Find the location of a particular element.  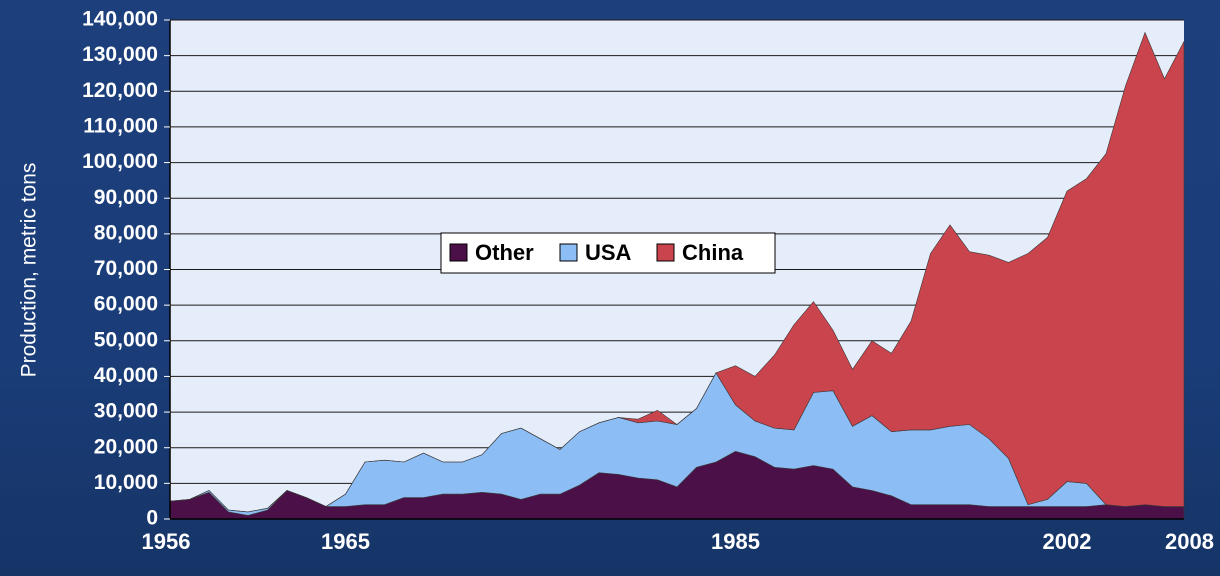

legend-swatch-usa is located at coordinates (568, 252).